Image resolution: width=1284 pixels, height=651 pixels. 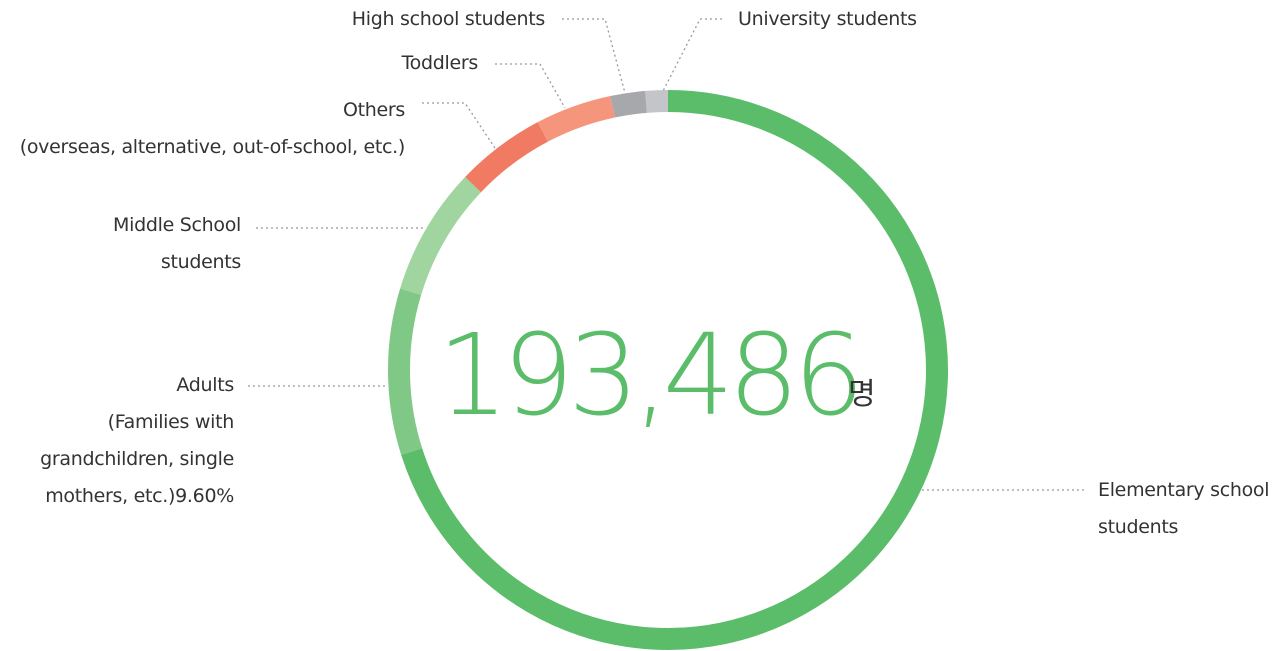 I want to click on category-name: Elementary school students, so click(x=1184, y=508).